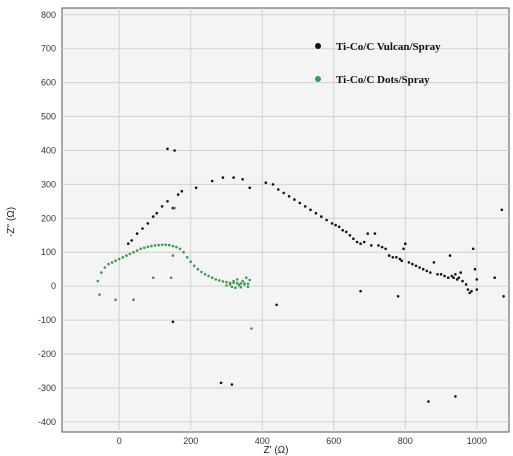  What do you see at coordinates (48, 117) in the screenshot?
I see `y-tick-label: 500` at bounding box center [48, 117].